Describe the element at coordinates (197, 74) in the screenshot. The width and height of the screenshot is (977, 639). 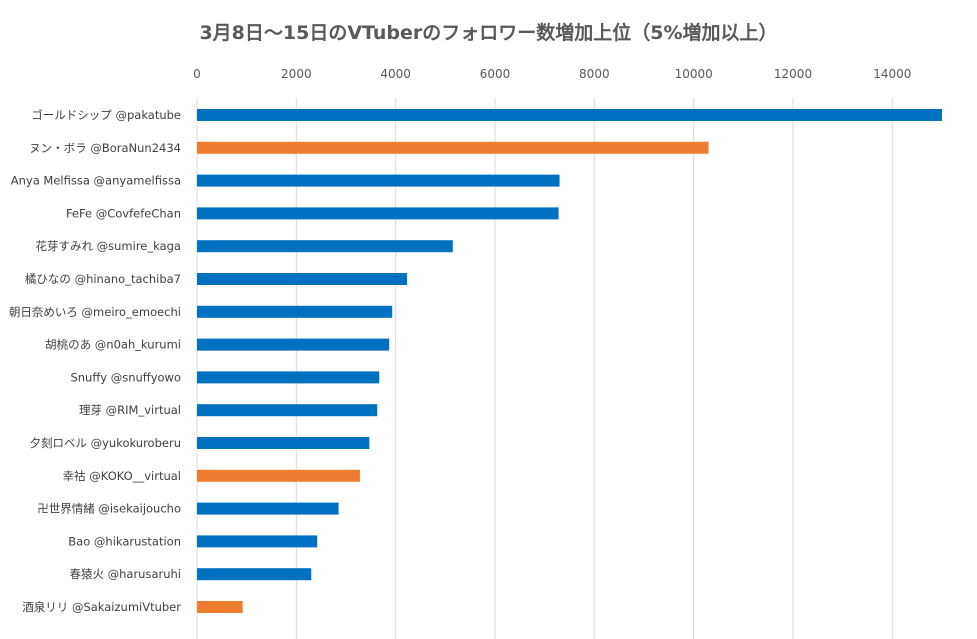
I see `x-tick-label: 0` at that location.